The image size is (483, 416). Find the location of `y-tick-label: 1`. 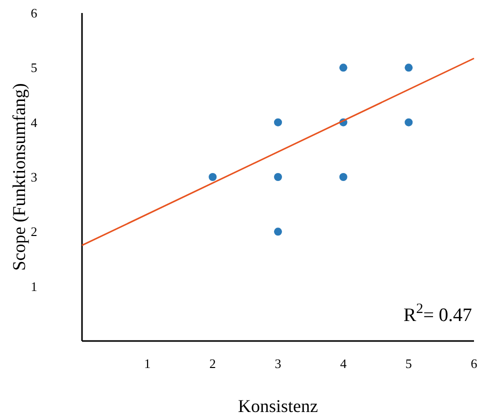

y-tick-label: 1 is located at coordinates (34, 286).